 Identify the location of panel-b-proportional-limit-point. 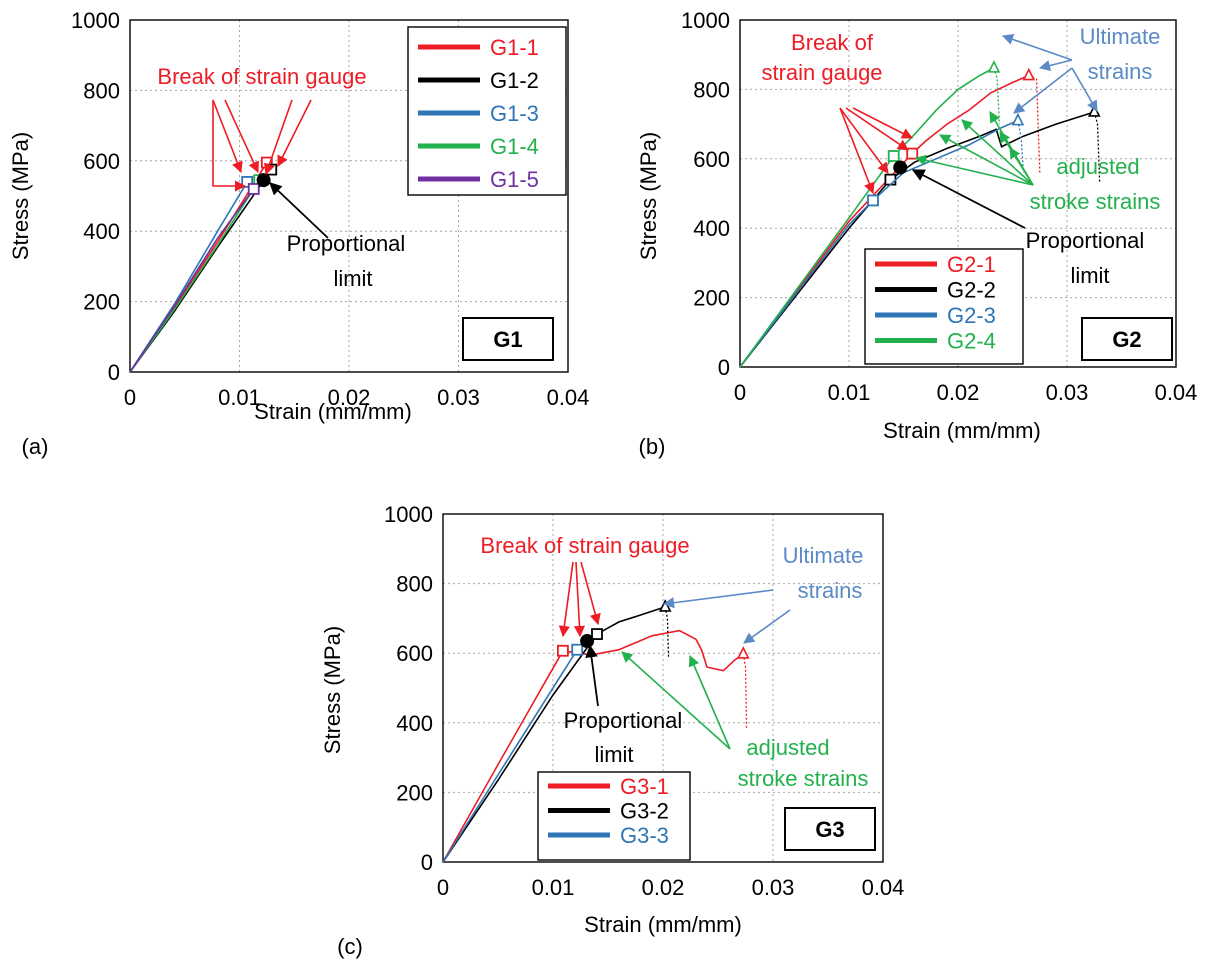
(900, 167).